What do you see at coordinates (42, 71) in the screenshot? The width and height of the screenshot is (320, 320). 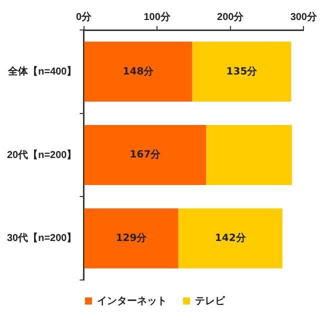 I see `y-tick-label: 全体【n=400】` at bounding box center [42, 71].